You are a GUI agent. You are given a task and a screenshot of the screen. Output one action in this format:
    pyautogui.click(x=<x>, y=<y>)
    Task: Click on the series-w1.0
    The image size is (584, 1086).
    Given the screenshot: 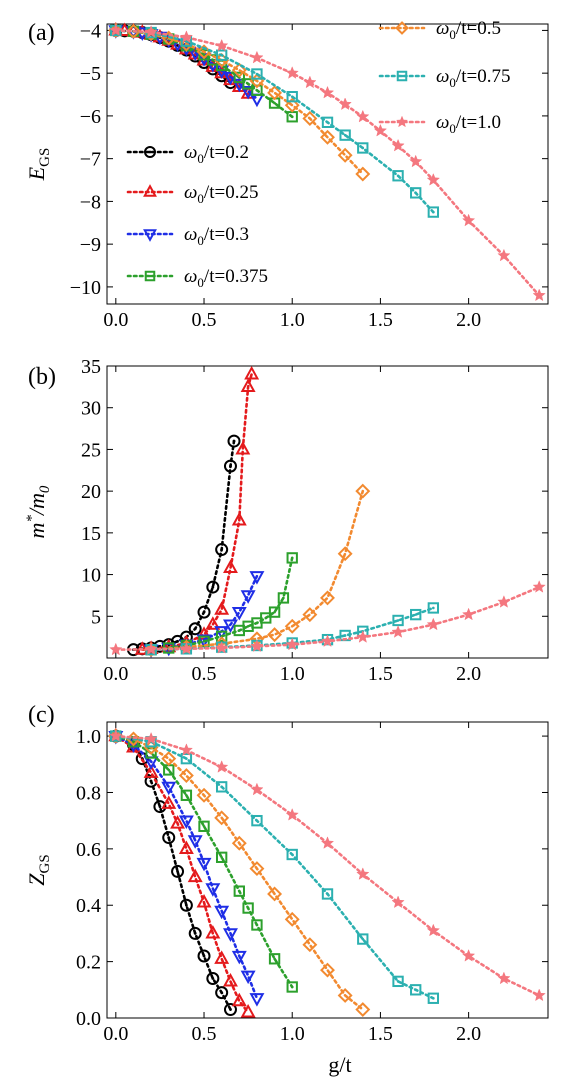 What is the action you would take?
    pyautogui.click(x=327, y=618)
    